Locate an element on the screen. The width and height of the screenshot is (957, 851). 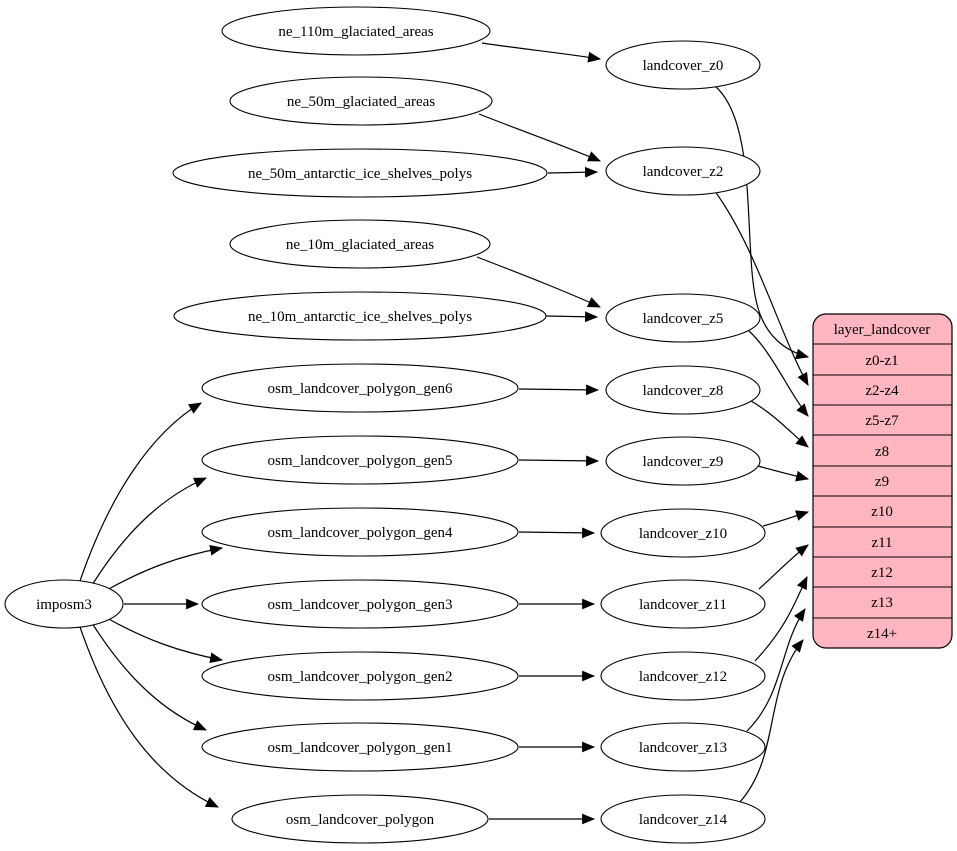
edge-imposm3-polygon is located at coordinates (149, 717).